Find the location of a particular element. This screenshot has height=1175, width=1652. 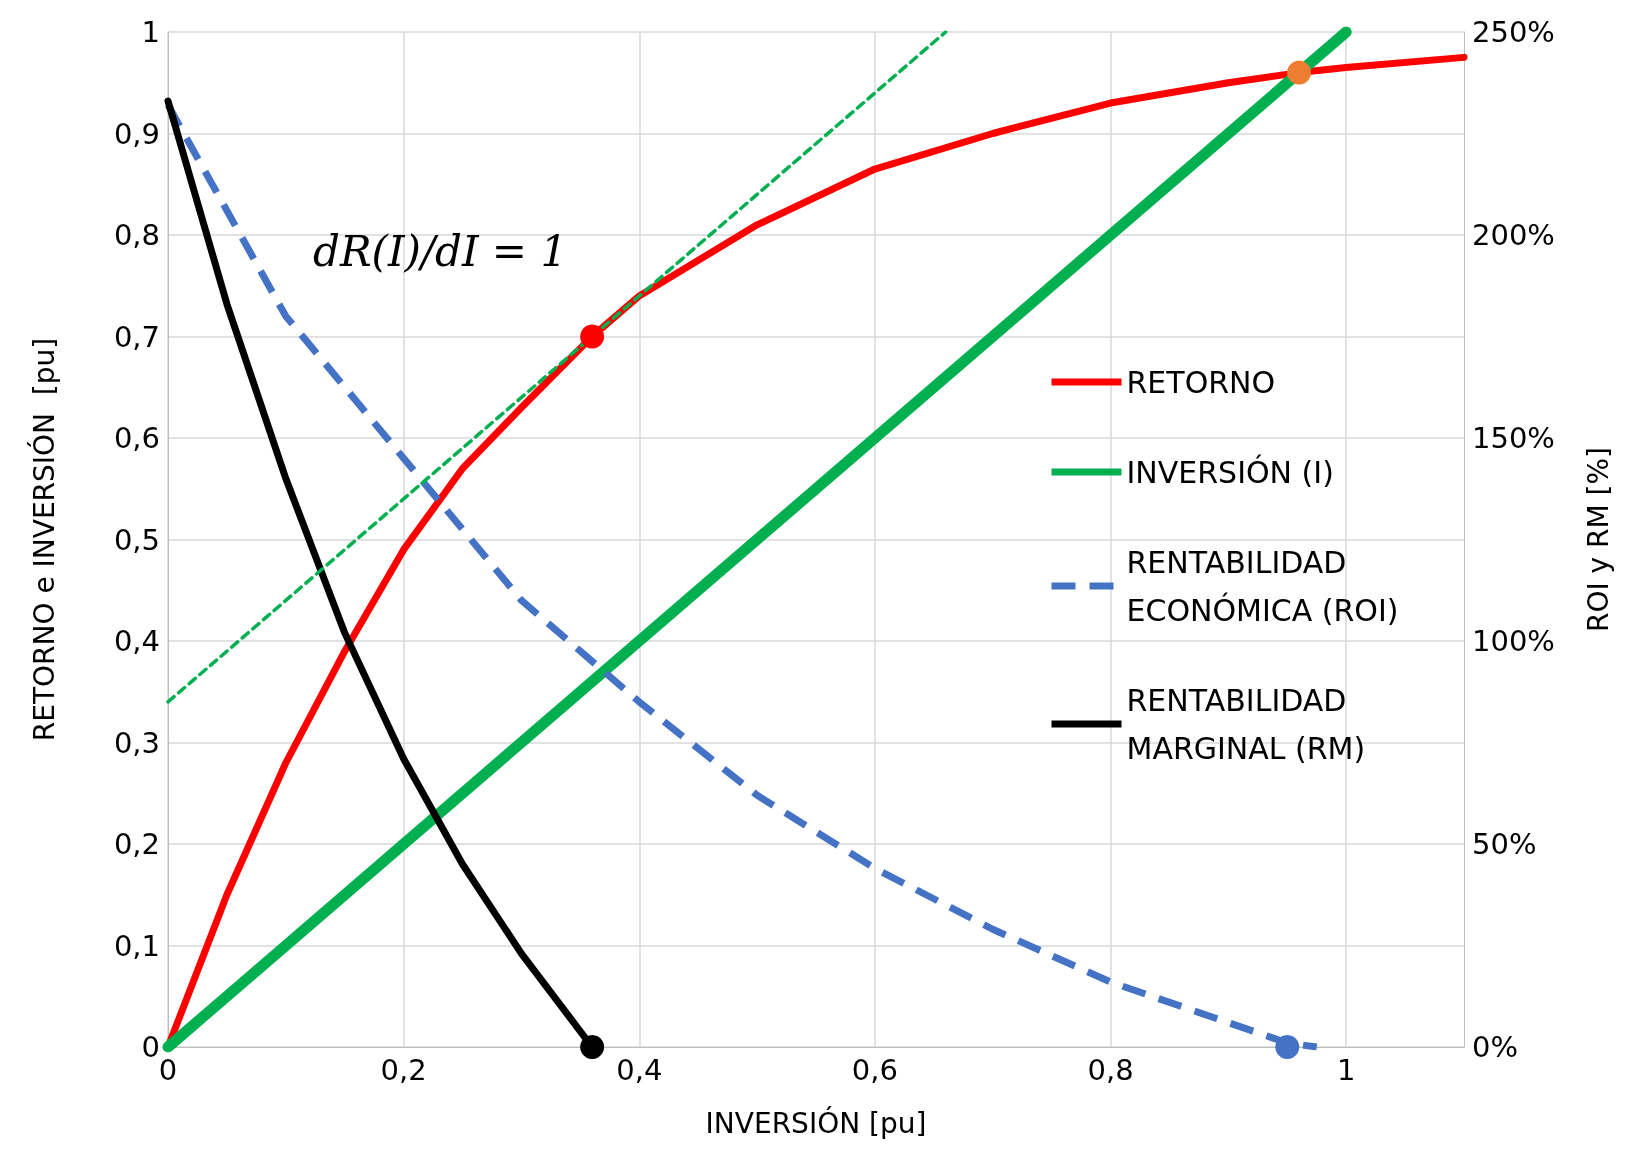

x-tick-label: 0,2 is located at coordinates (403, 1069).